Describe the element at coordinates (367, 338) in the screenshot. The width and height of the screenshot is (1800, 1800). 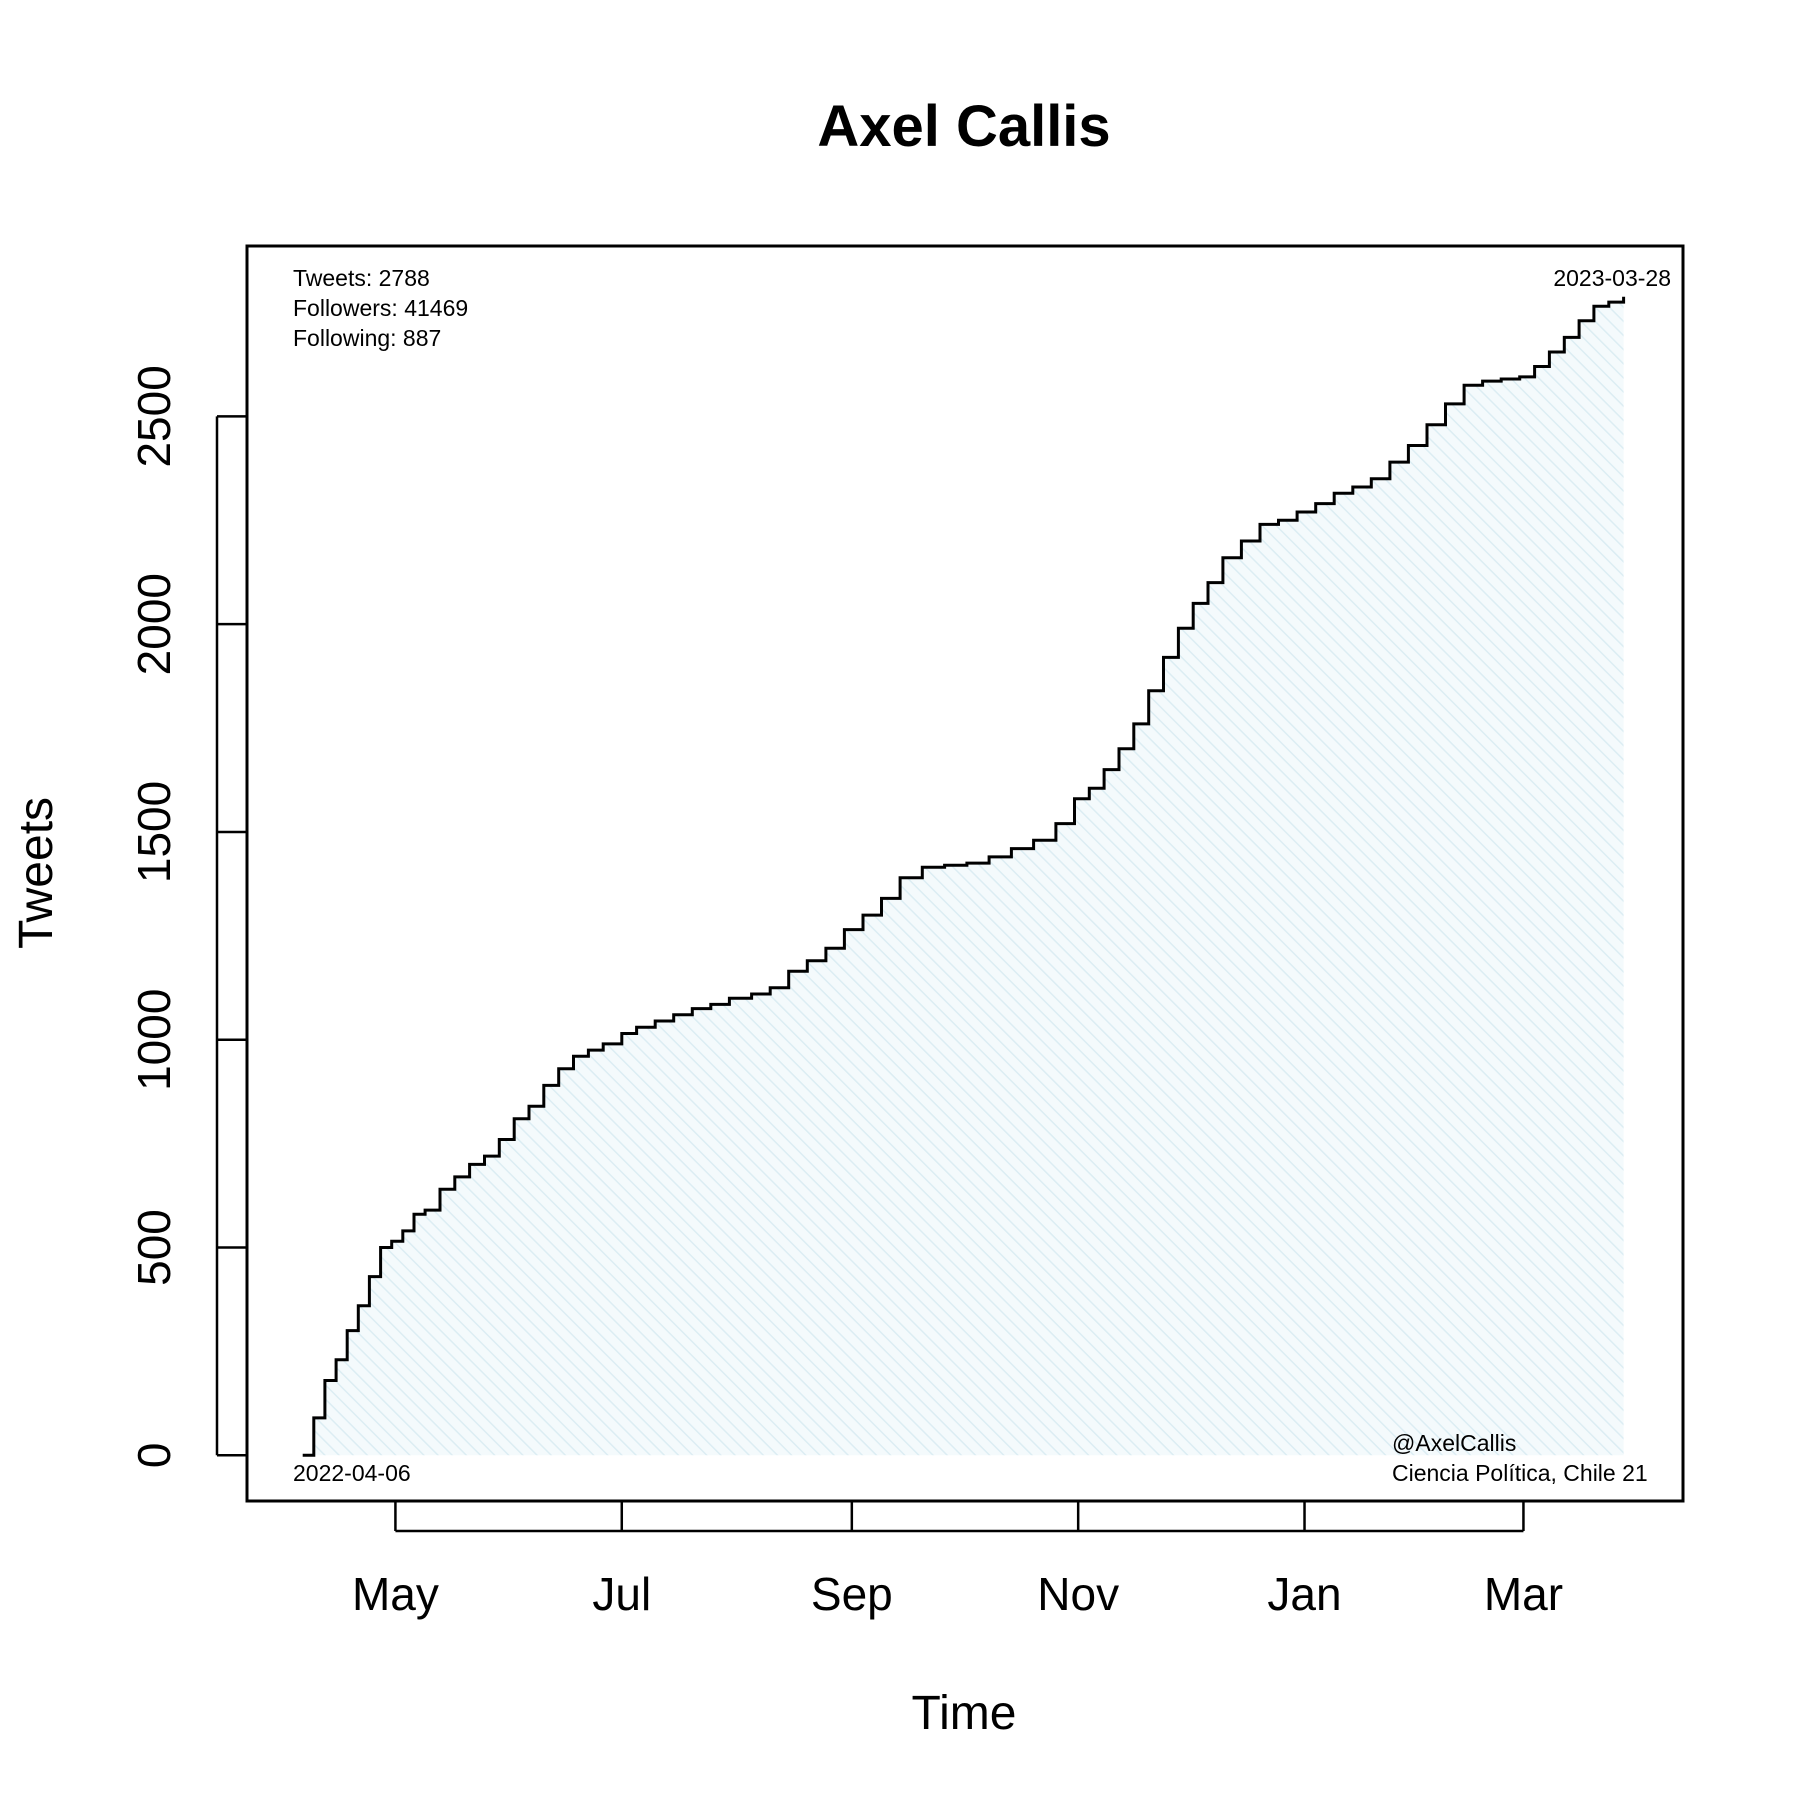
I see `following-count-label: Following: 887` at that location.